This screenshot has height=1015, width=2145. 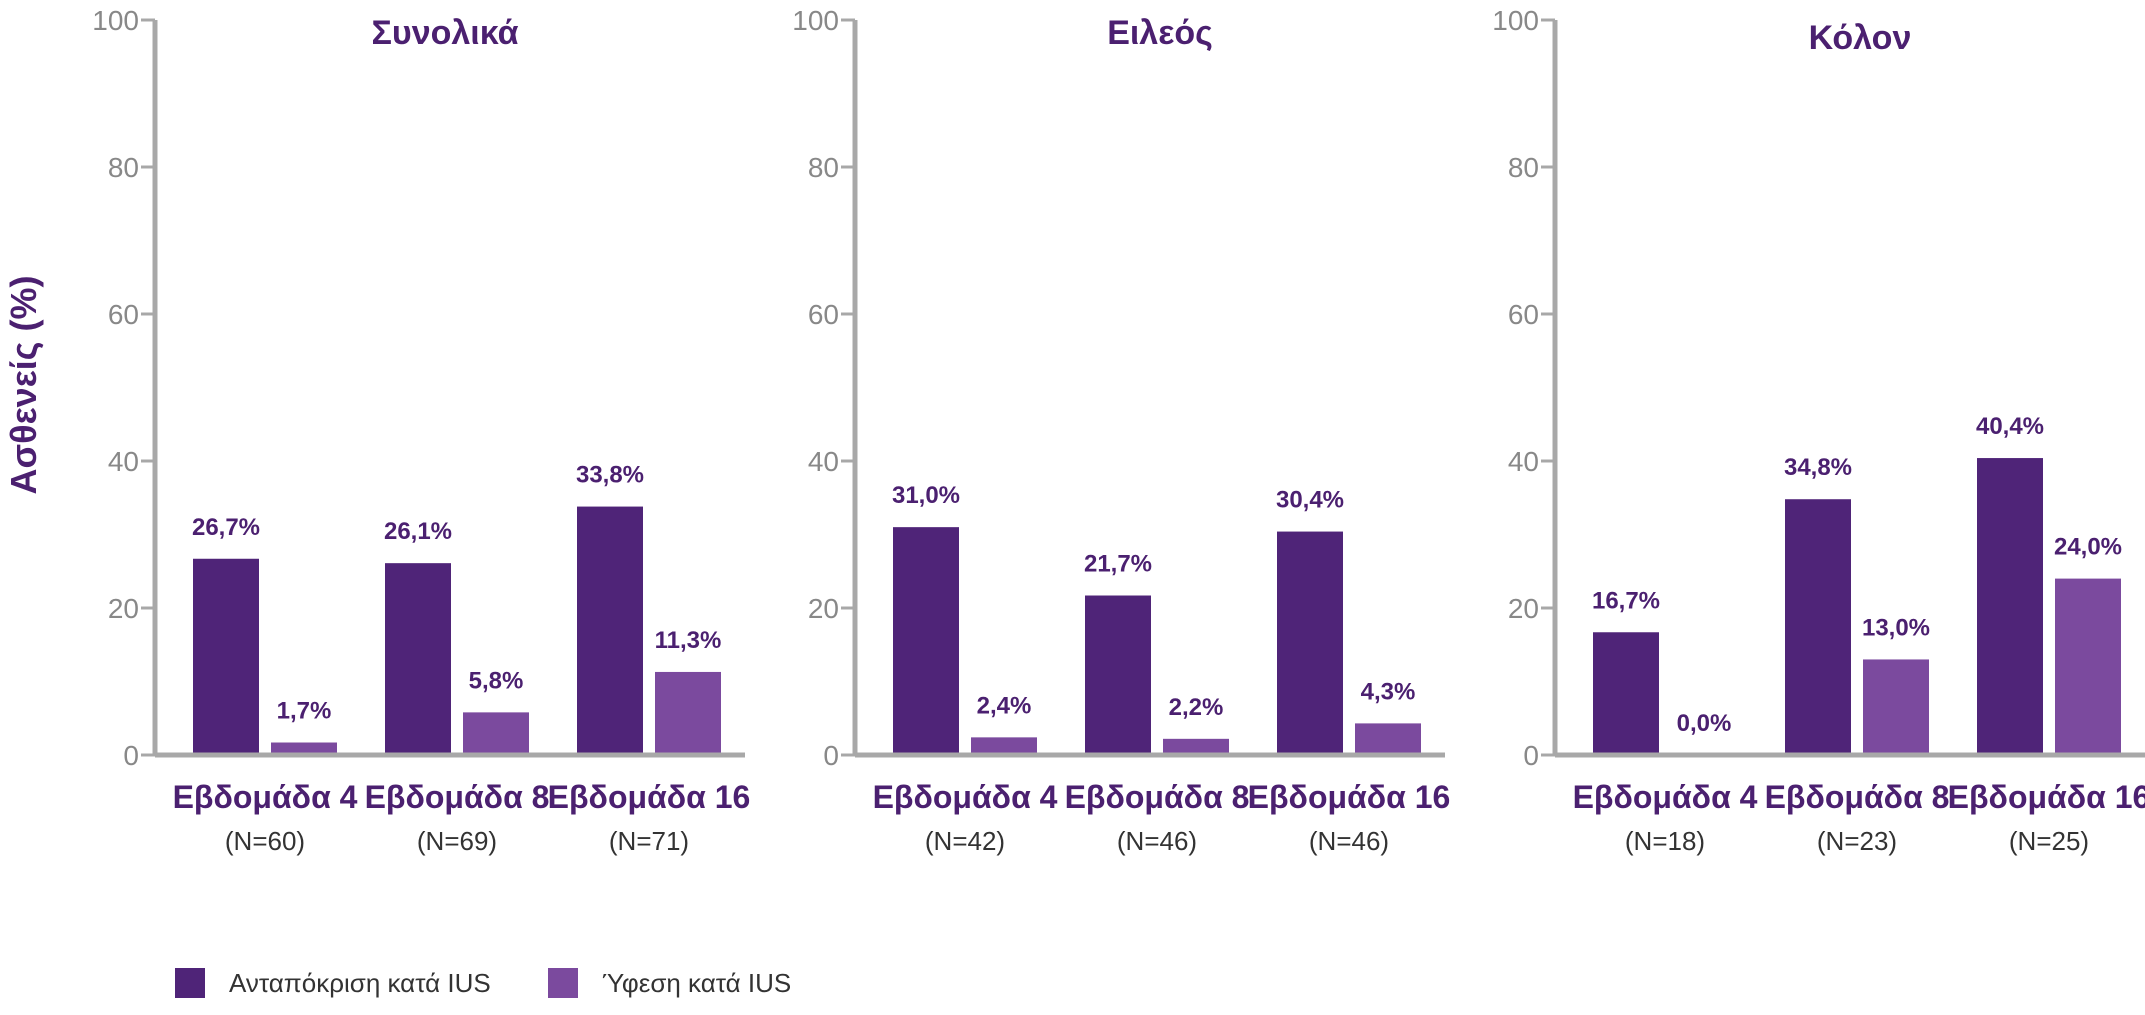 What do you see at coordinates (2049, 841) in the screenshot?
I see `n-label: (N=25)` at bounding box center [2049, 841].